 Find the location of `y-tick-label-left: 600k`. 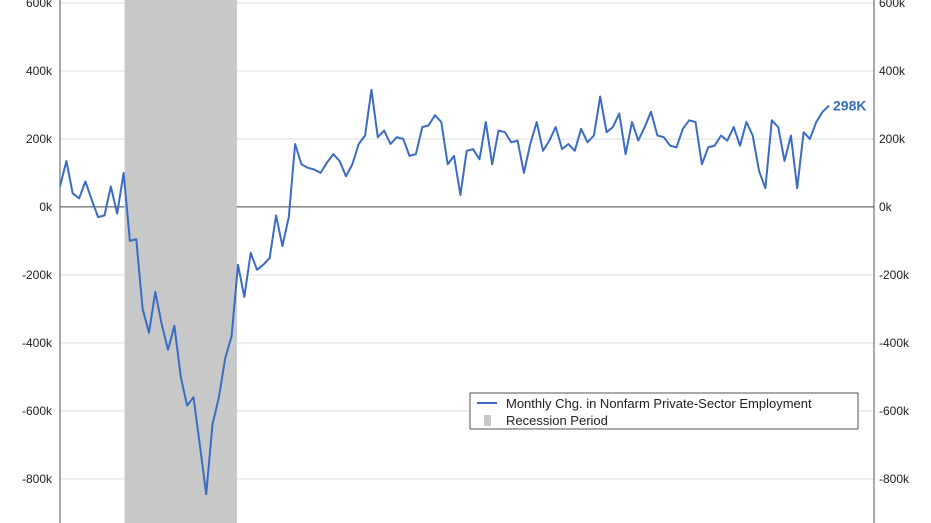

y-tick-label-left: 600k is located at coordinates (39, 5).